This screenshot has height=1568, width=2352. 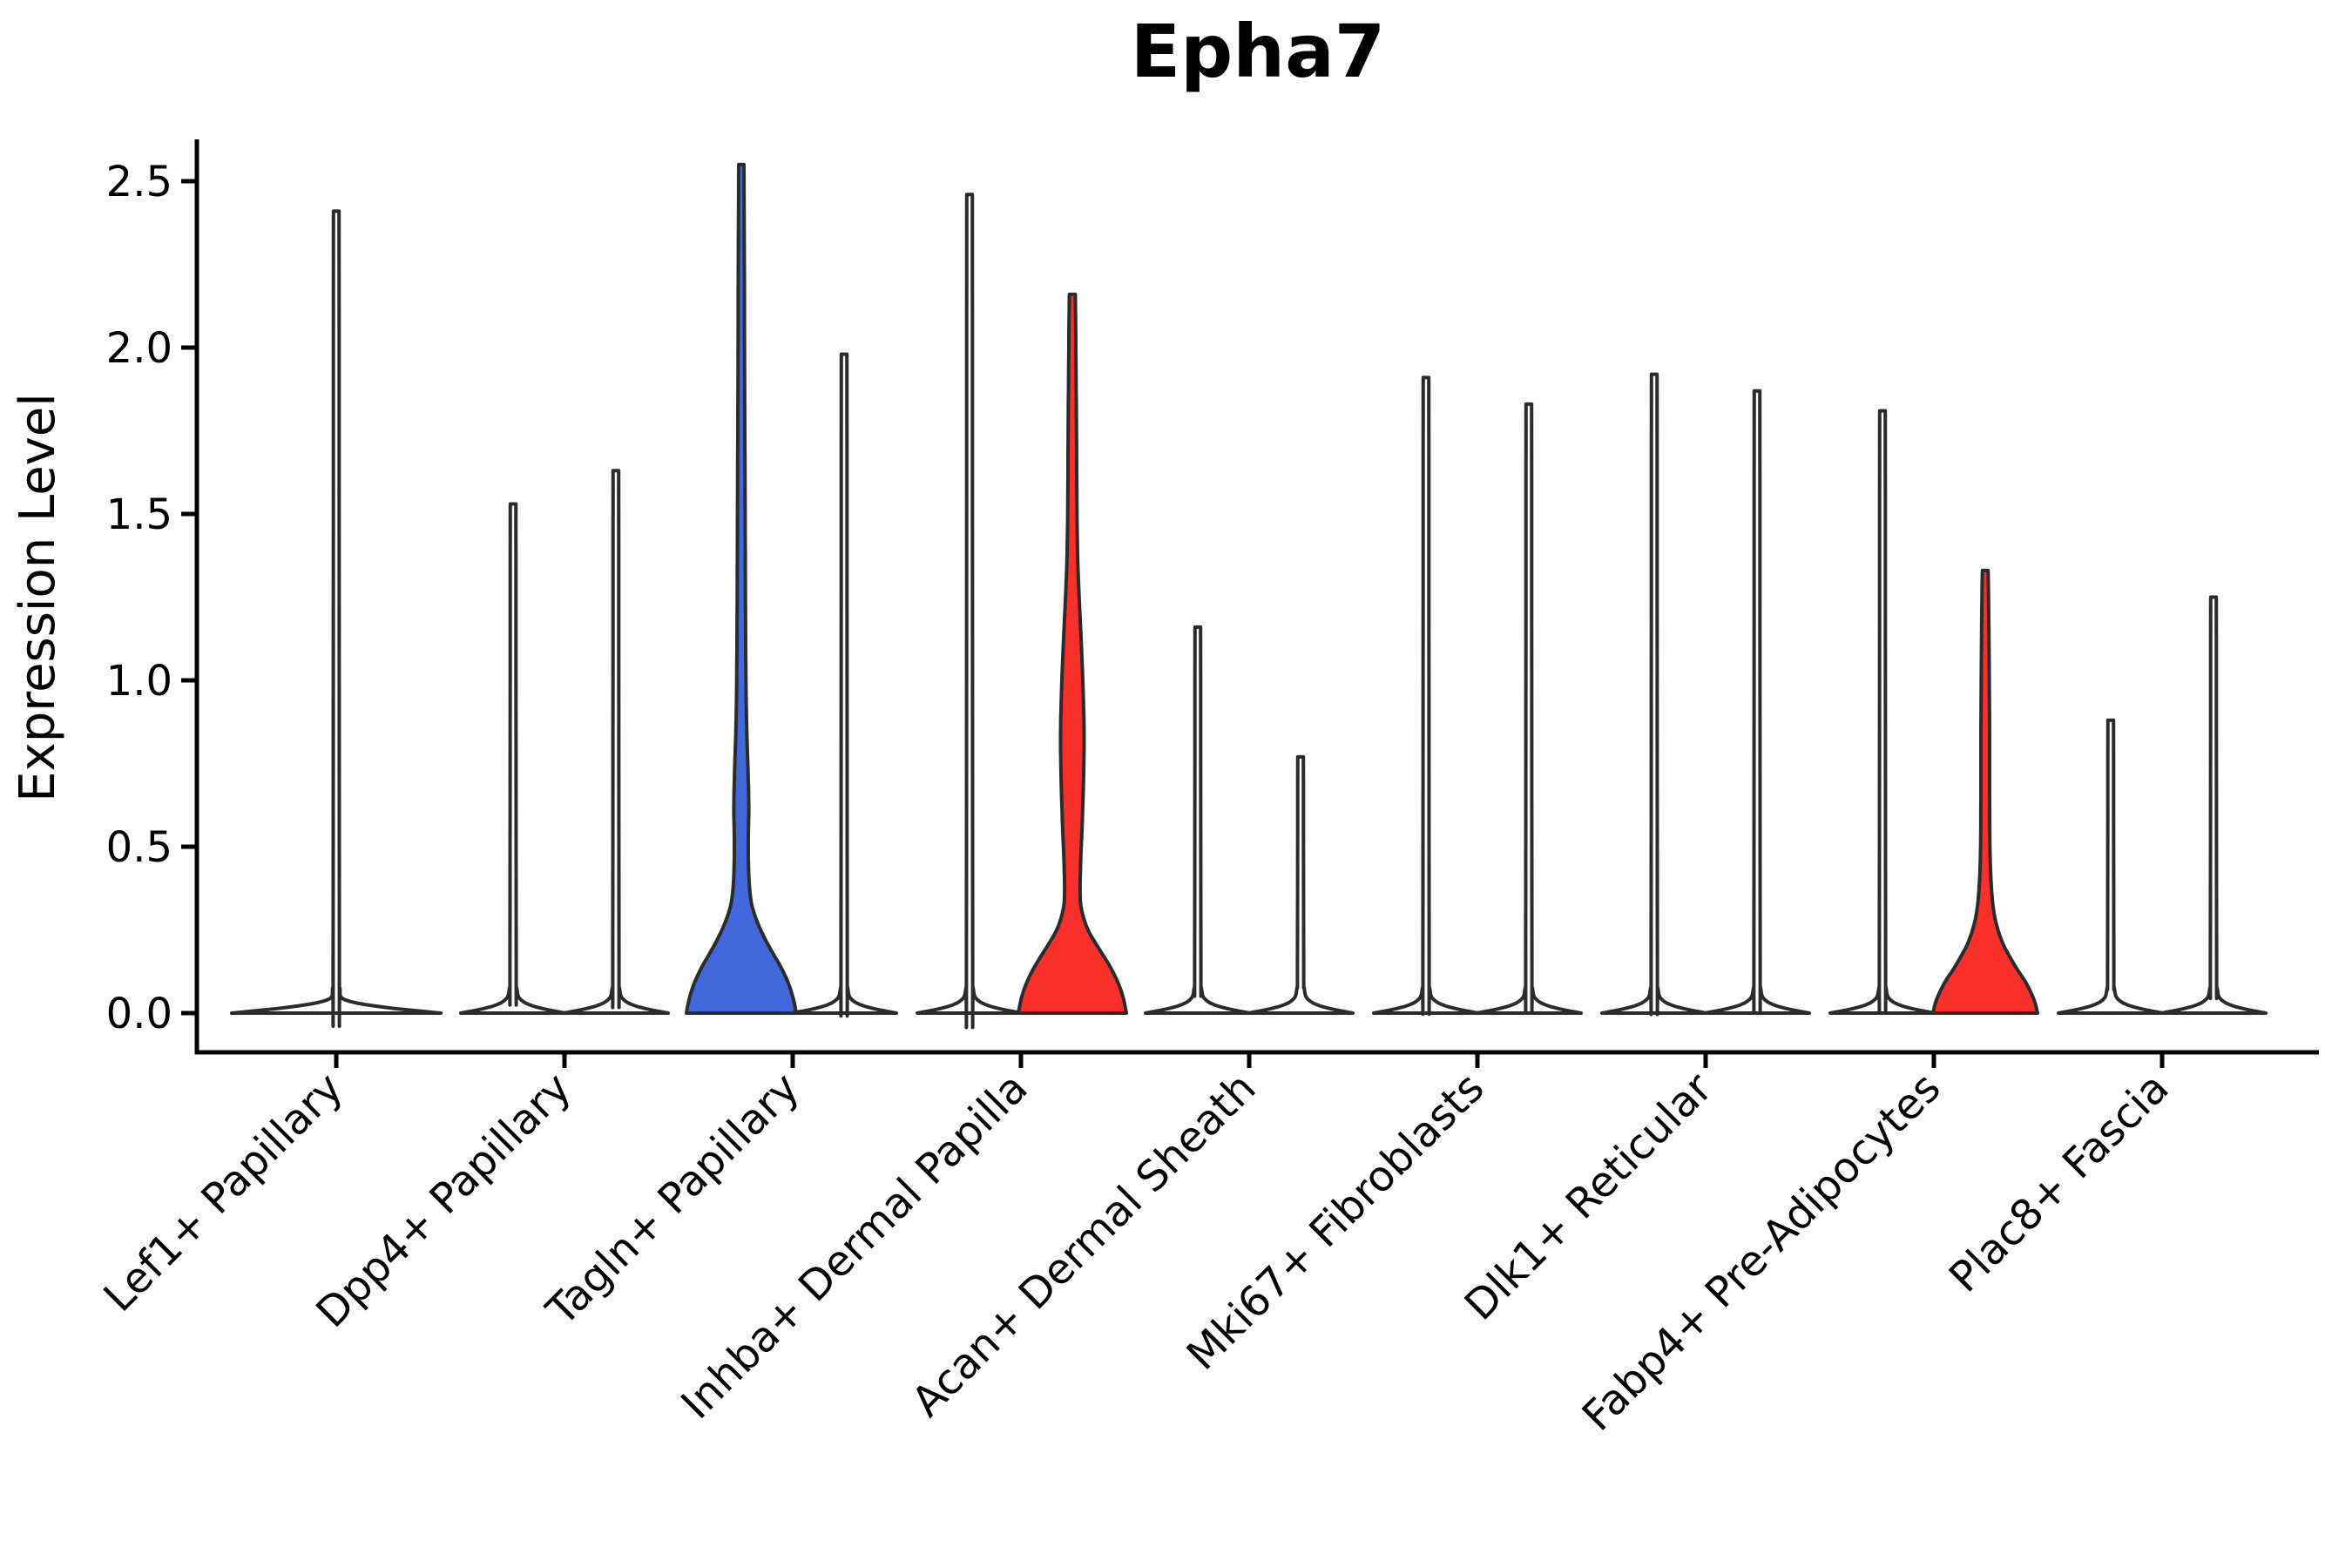 I want to click on violin-lef1-papillary-single, so click(x=336, y=618).